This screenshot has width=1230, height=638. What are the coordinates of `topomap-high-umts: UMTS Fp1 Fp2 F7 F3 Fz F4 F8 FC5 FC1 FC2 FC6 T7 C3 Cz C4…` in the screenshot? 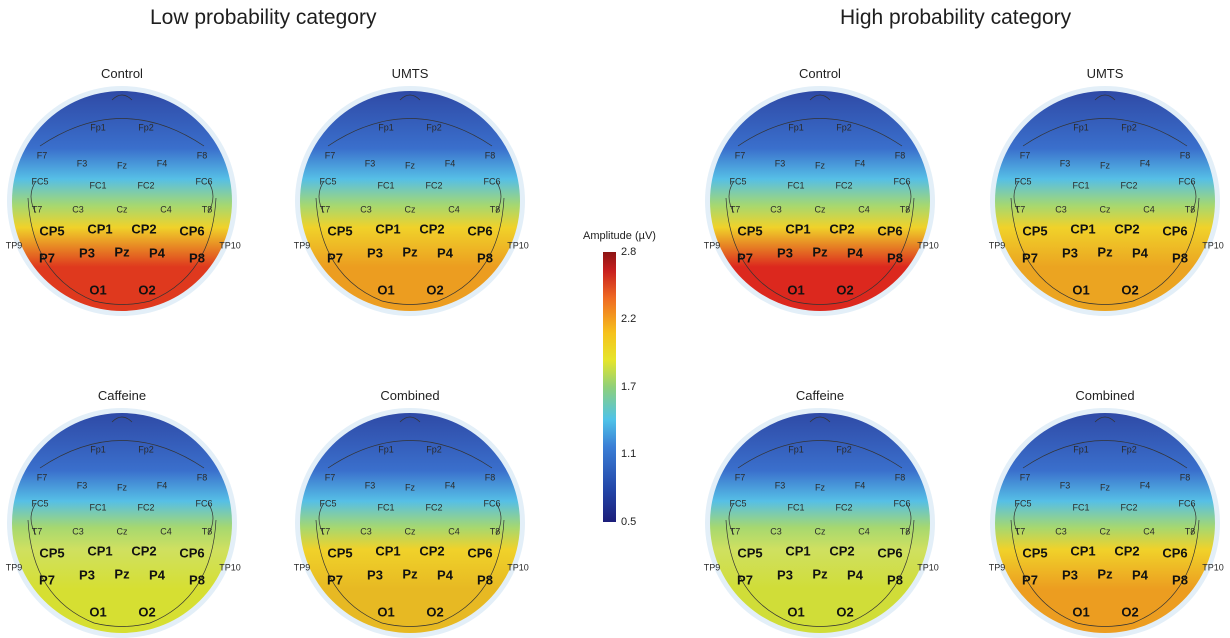 It's located at (1105, 191).